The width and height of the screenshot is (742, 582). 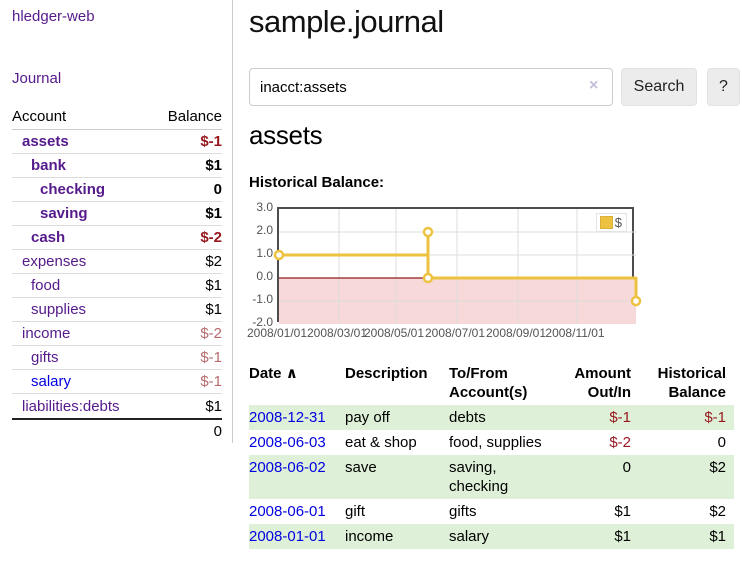 What do you see at coordinates (49, 165) in the screenshot?
I see `account-link: bank` at bounding box center [49, 165].